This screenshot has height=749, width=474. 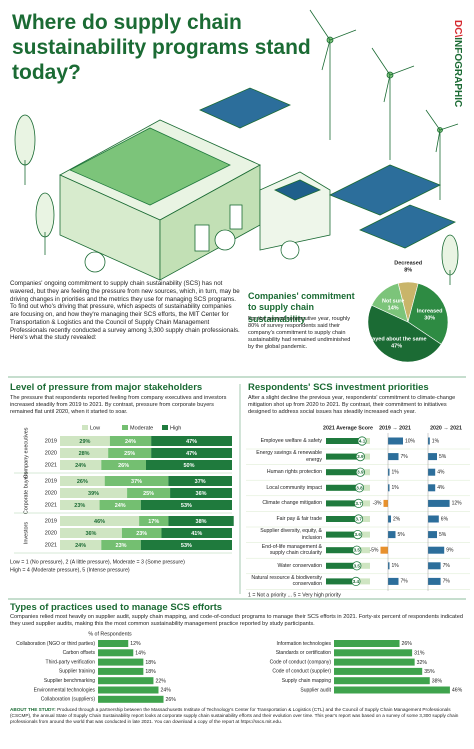 I want to click on bar-label: Standards or certification, so click(x=304, y=653).